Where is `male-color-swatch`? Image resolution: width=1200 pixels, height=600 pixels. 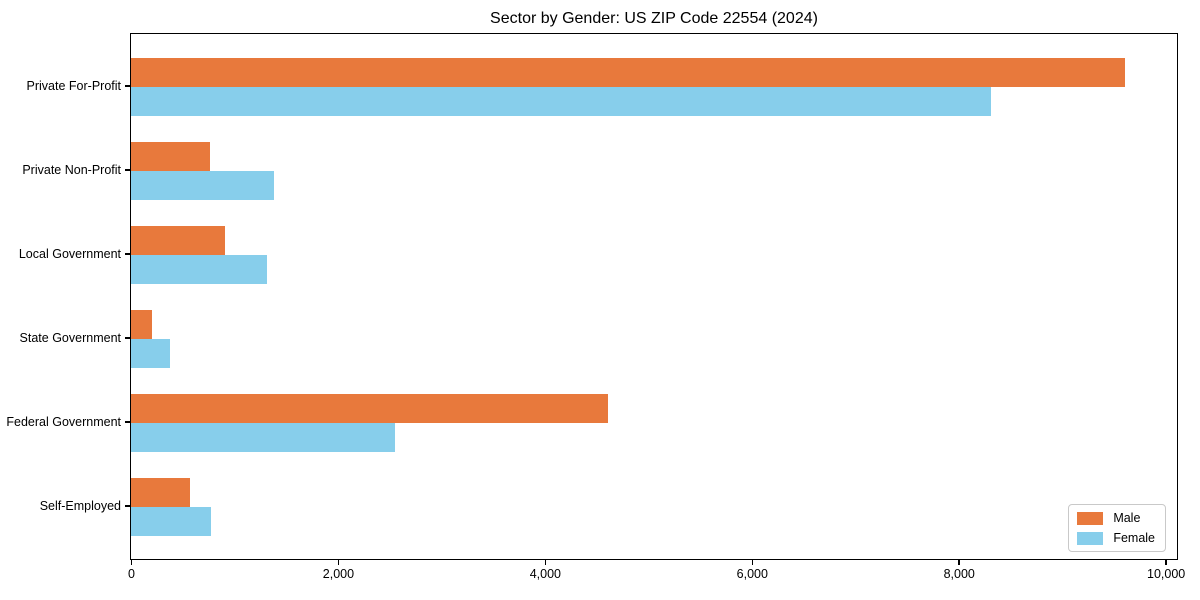
male-color-swatch is located at coordinates (1090, 518).